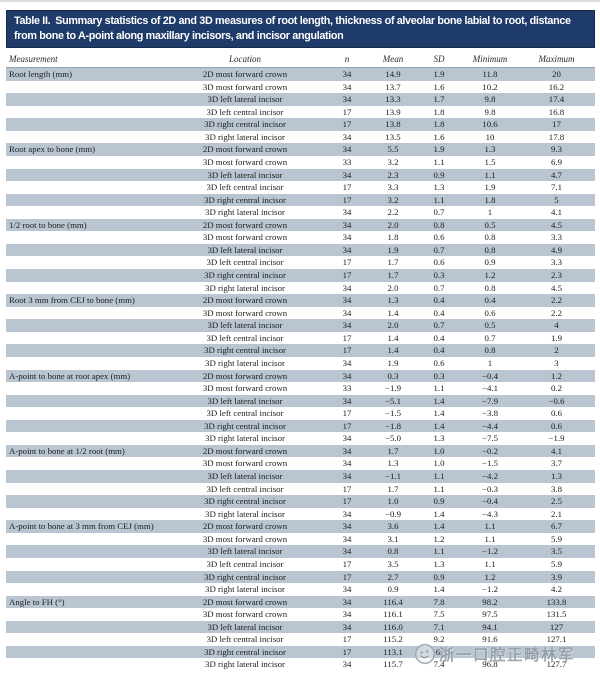  I want to click on maximum-cell: 3, so click(556, 362).